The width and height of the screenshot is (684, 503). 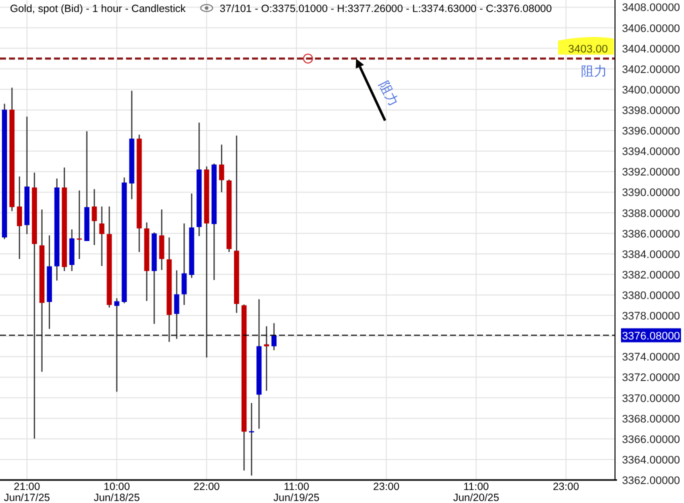 What do you see at coordinates (651, 70) in the screenshot?
I see `y-tick-label: 3402.00000` at bounding box center [651, 70].